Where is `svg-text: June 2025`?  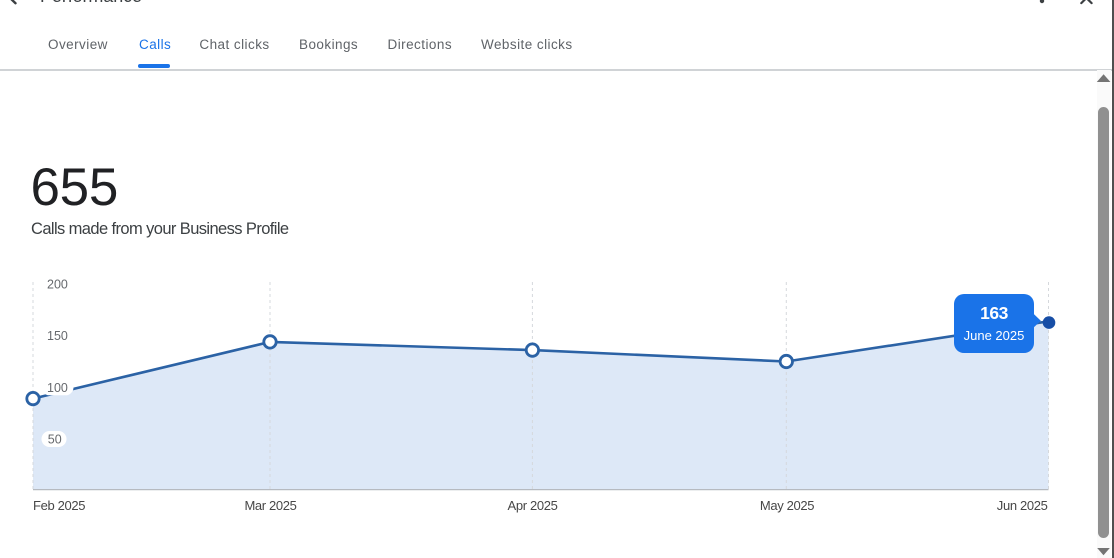 svg-text: June 2025 is located at coordinates (994, 335).